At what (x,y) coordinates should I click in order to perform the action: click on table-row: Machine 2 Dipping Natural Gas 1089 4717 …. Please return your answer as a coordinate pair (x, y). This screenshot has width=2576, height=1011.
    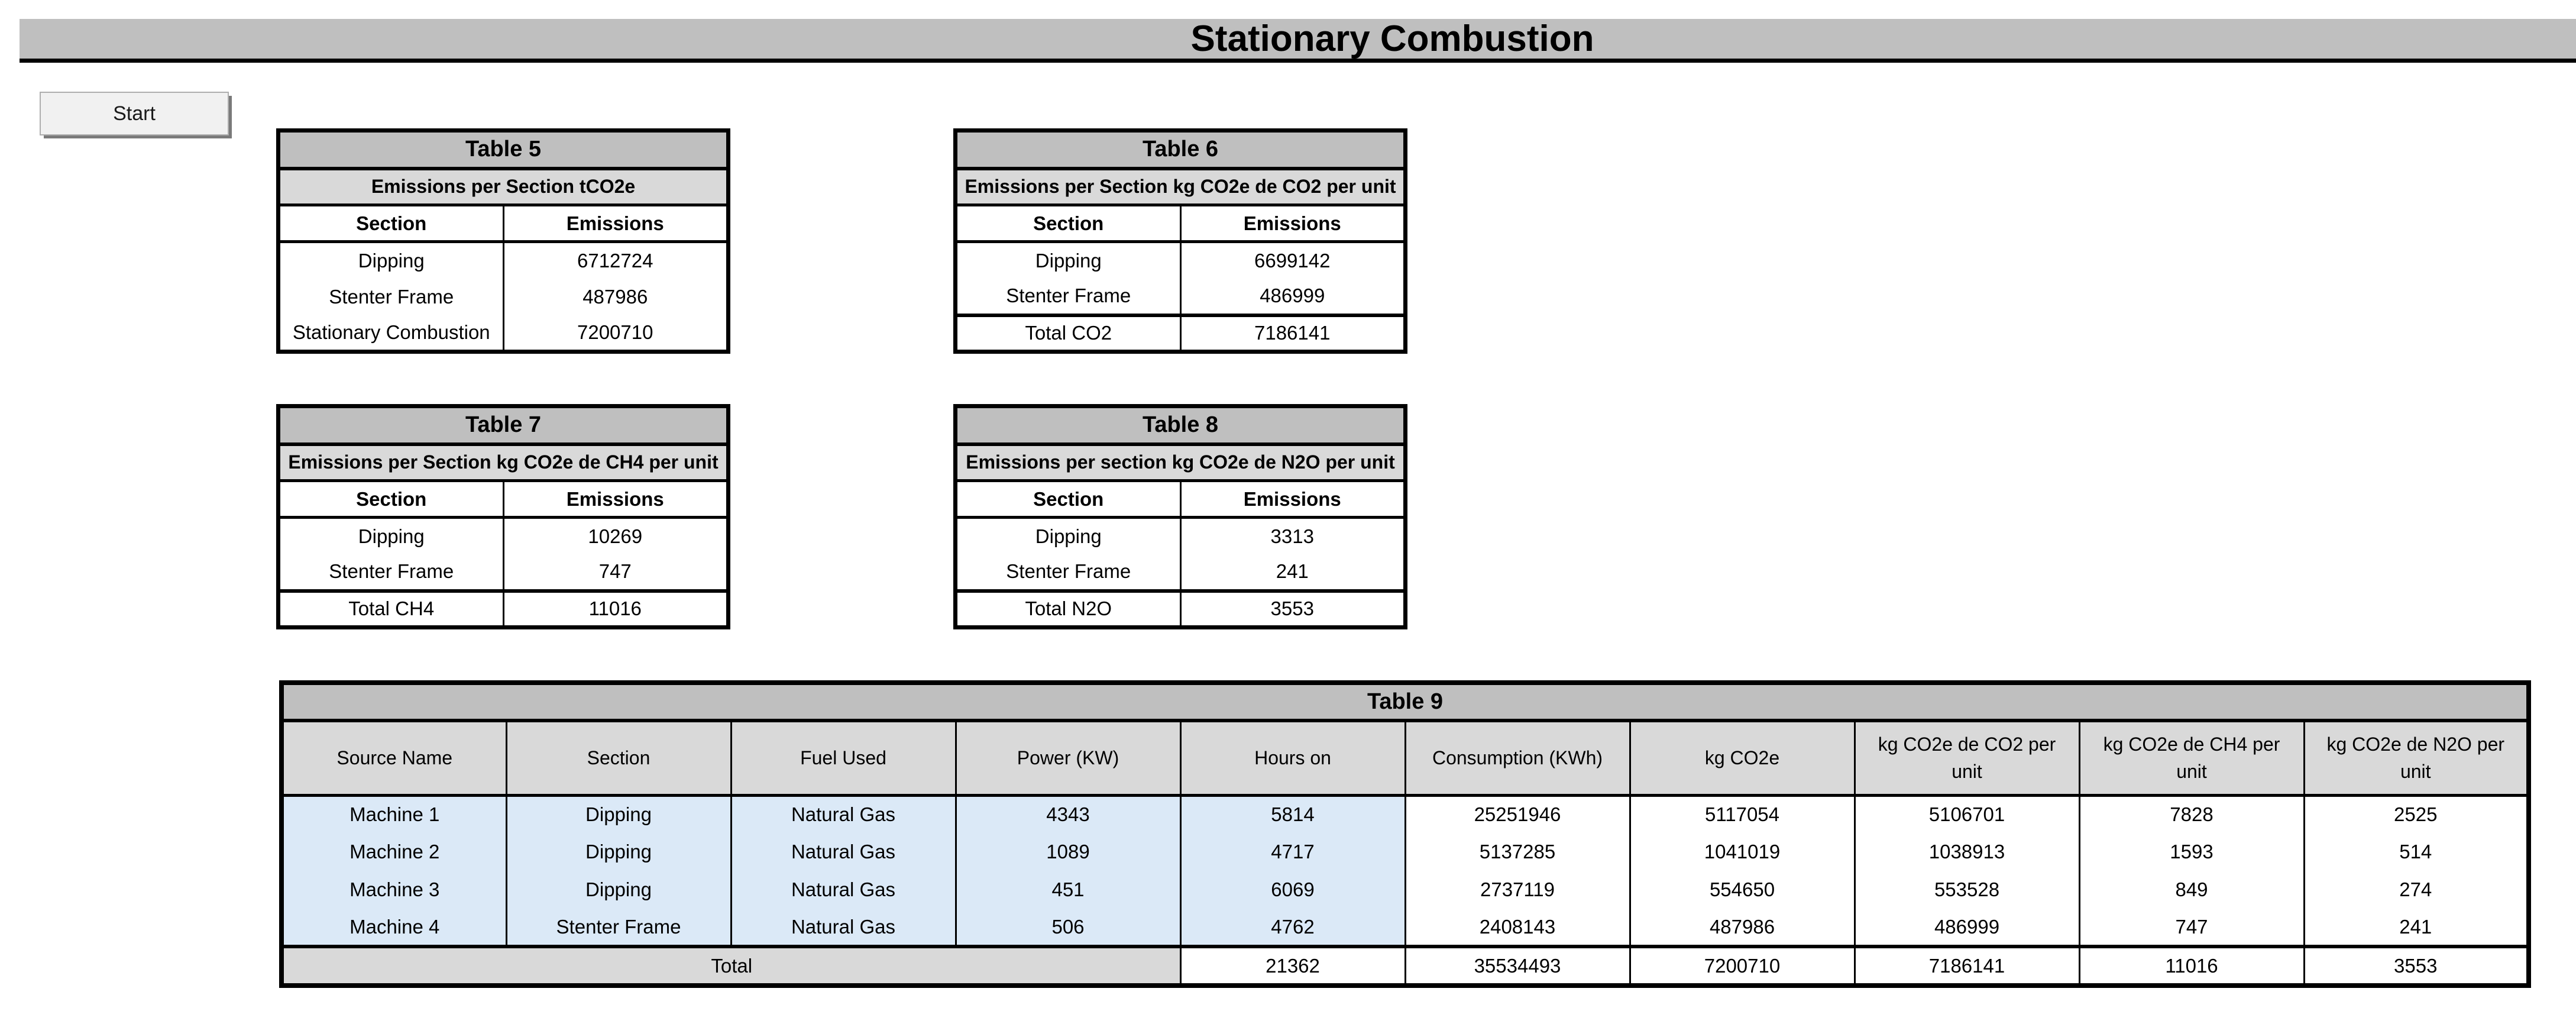
    Looking at the image, I should click on (1405, 852).